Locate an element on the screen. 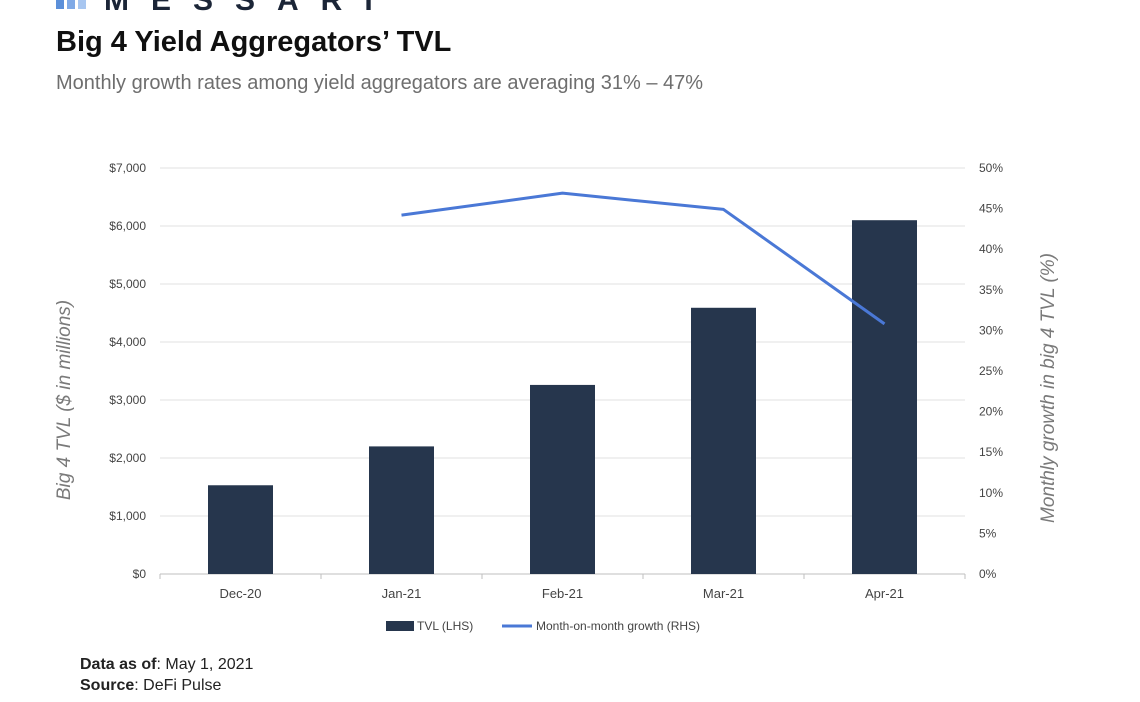 This screenshot has width=1140, height=702. legend-bar-swatch is located at coordinates (400, 626).